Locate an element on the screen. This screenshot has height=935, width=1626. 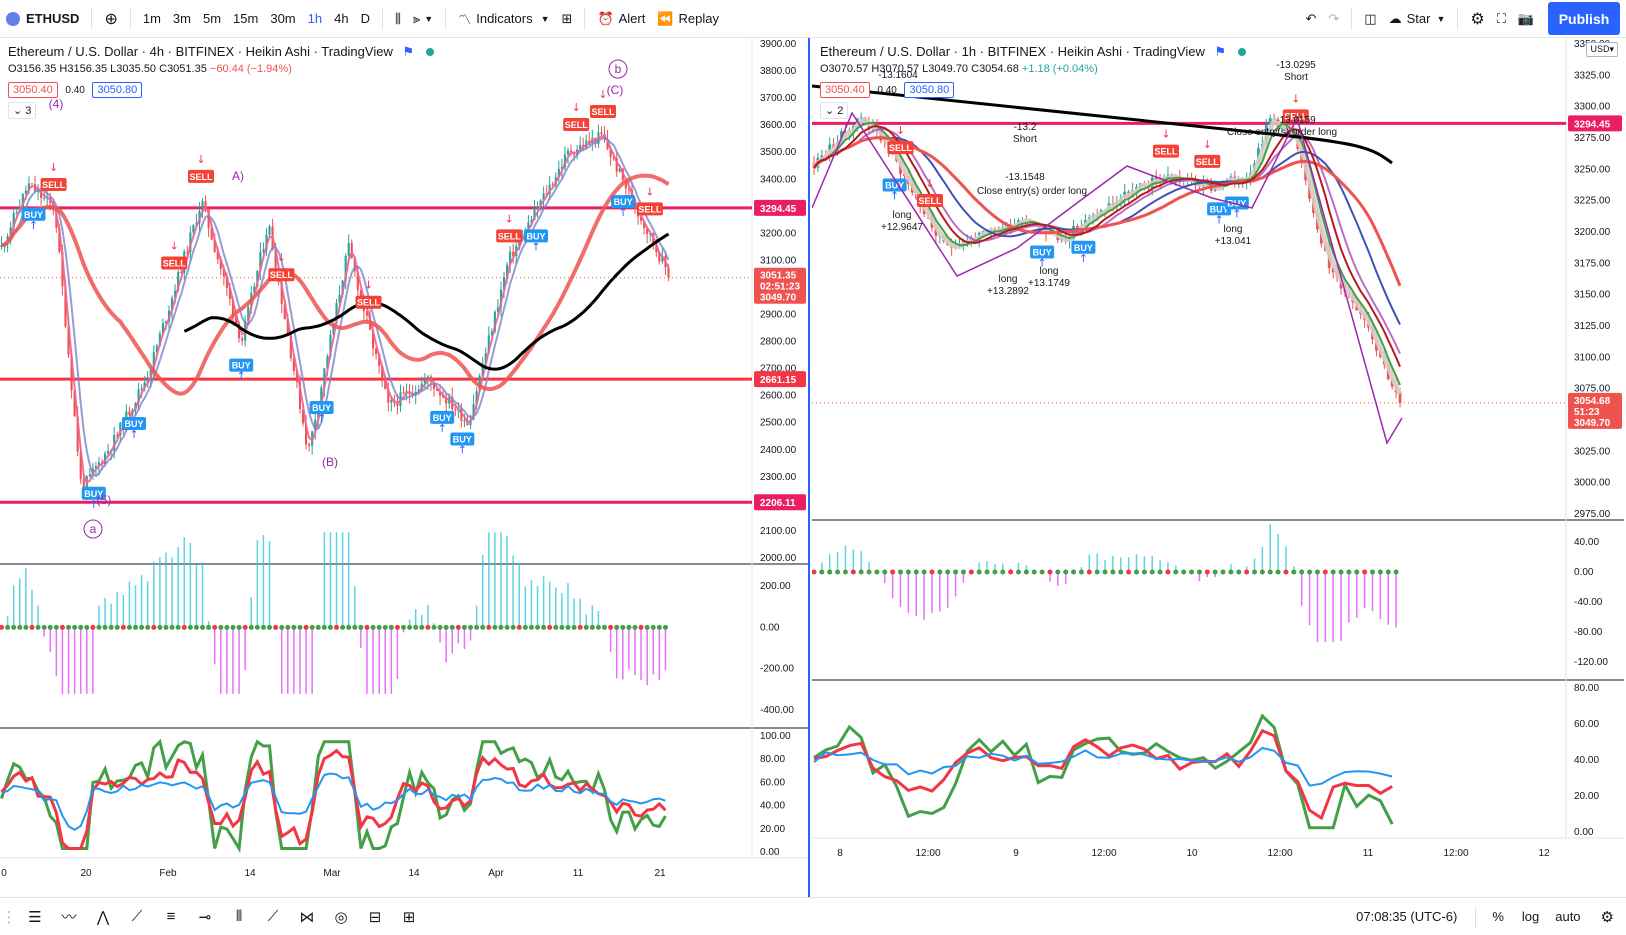
clock-label: 07:08:35 (UTC-6) is located at coordinates (1407, 916).